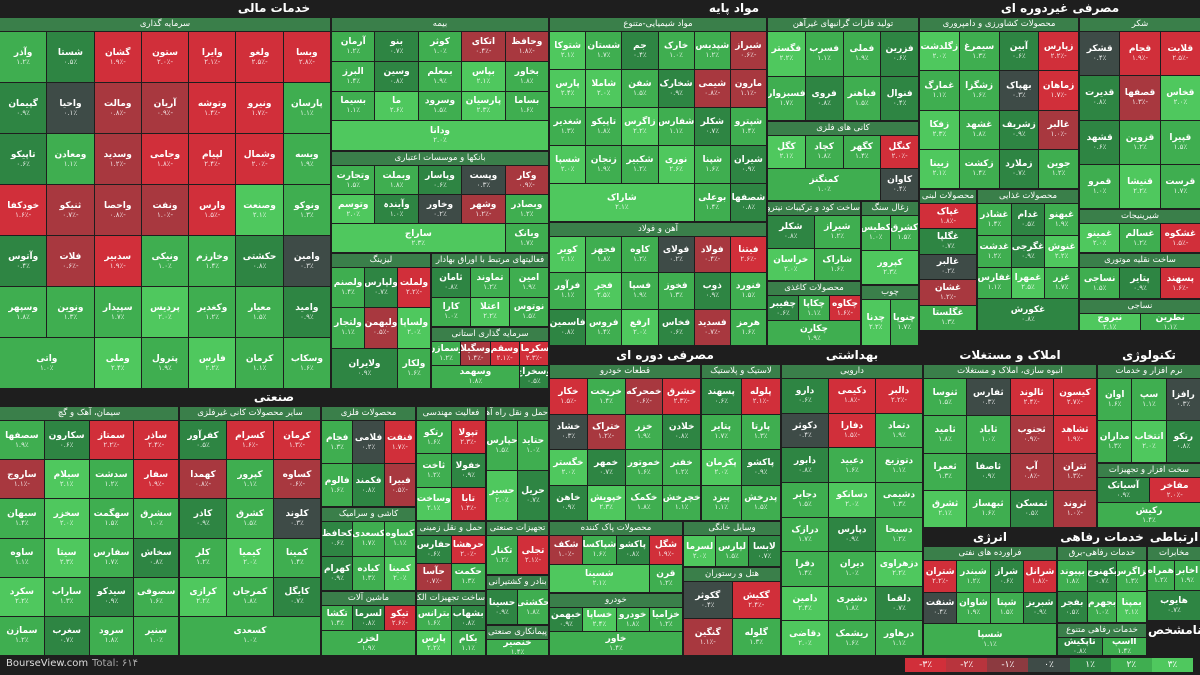  What do you see at coordinates (111, 596) in the screenshot?
I see `stock-tile: سیدکو ۰.۹٪` at bounding box center [111, 596].